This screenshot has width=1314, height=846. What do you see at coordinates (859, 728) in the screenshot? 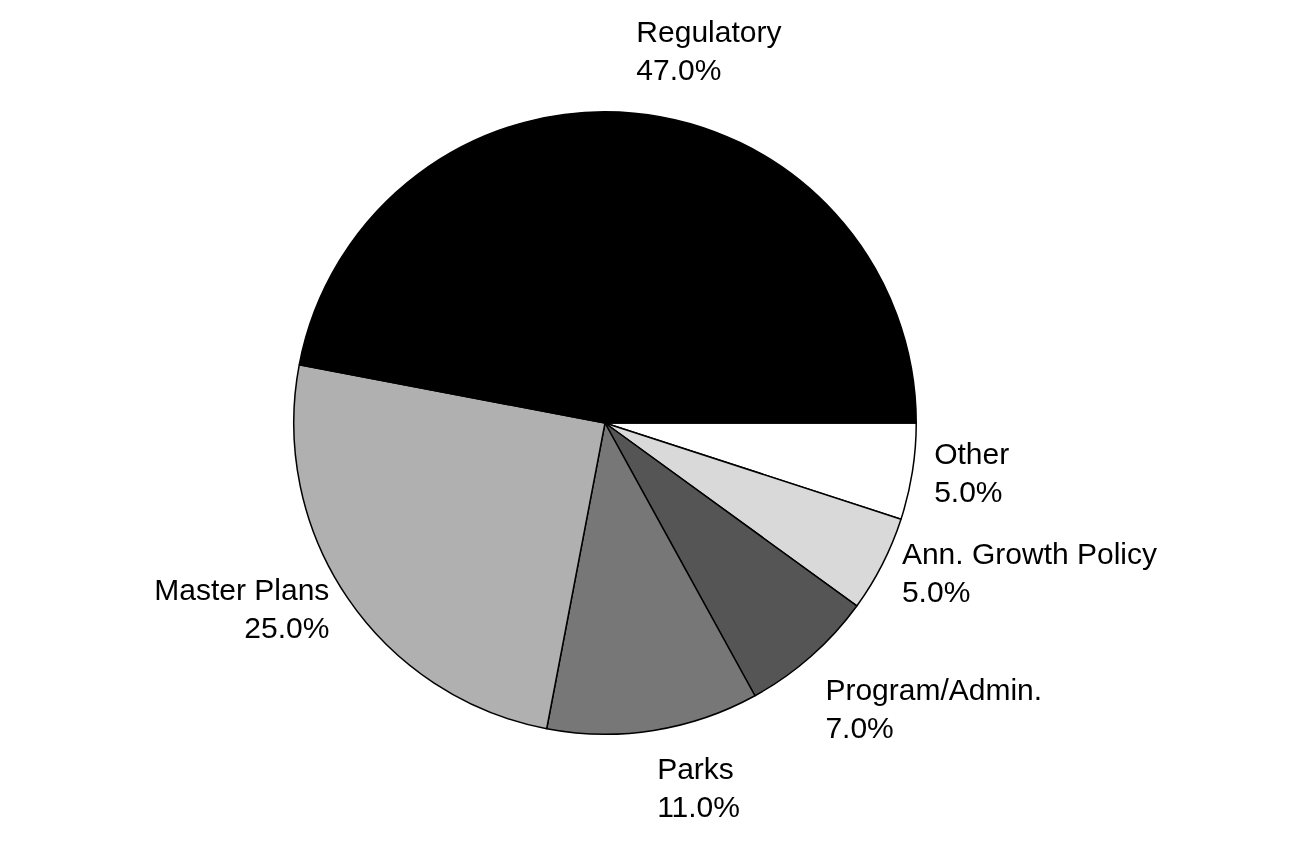
I see `data-label: 7.0%` at bounding box center [859, 728].